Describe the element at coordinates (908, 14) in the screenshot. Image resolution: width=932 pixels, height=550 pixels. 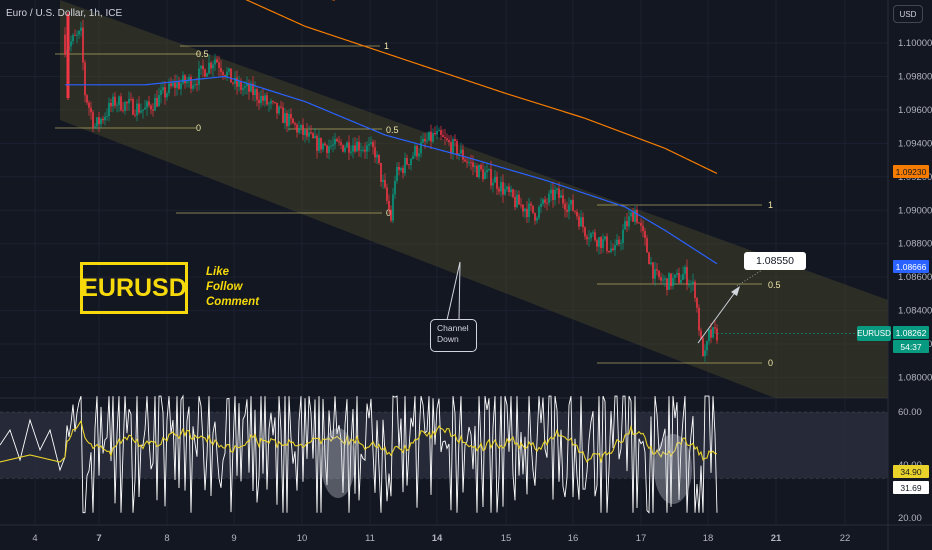
I see `currency-button: USD` at that location.